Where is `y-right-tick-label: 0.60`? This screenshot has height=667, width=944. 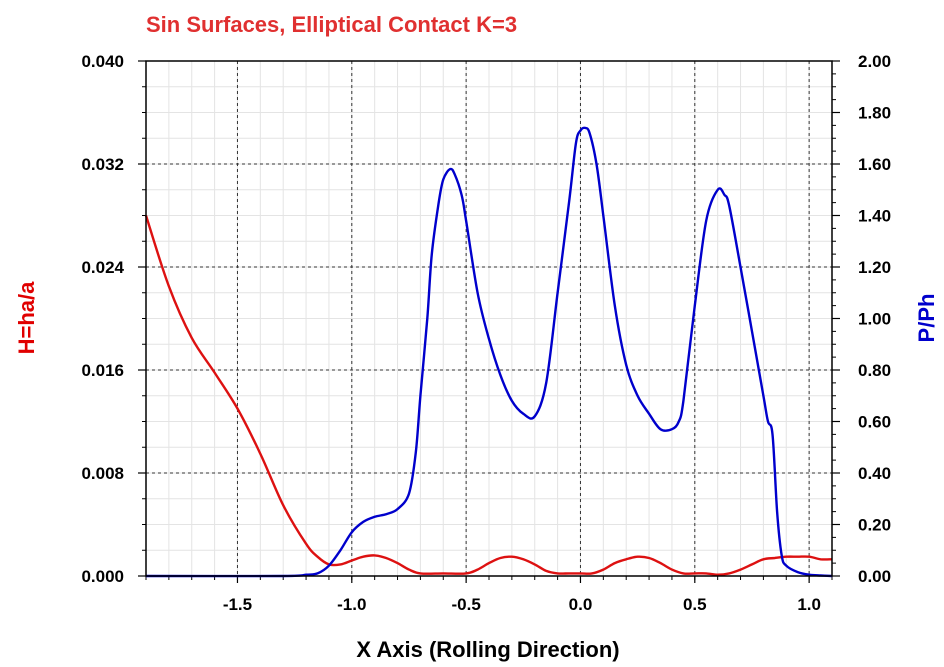 y-right-tick-label: 0.60 is located at coordinates (874, 422).